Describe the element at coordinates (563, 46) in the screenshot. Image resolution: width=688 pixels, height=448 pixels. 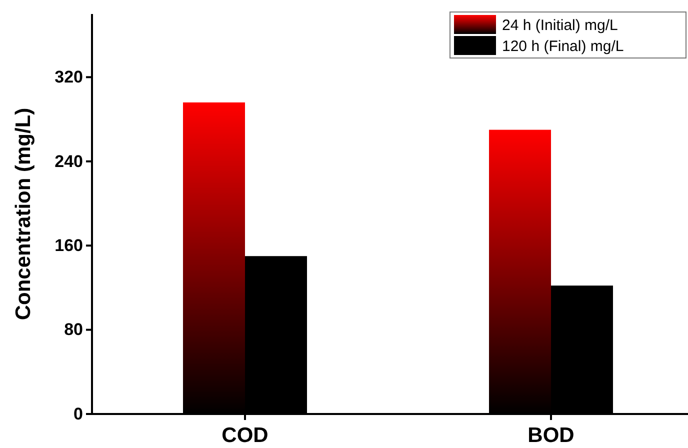
I see `legend-label: 120 h (Final) mg/L` at that location.